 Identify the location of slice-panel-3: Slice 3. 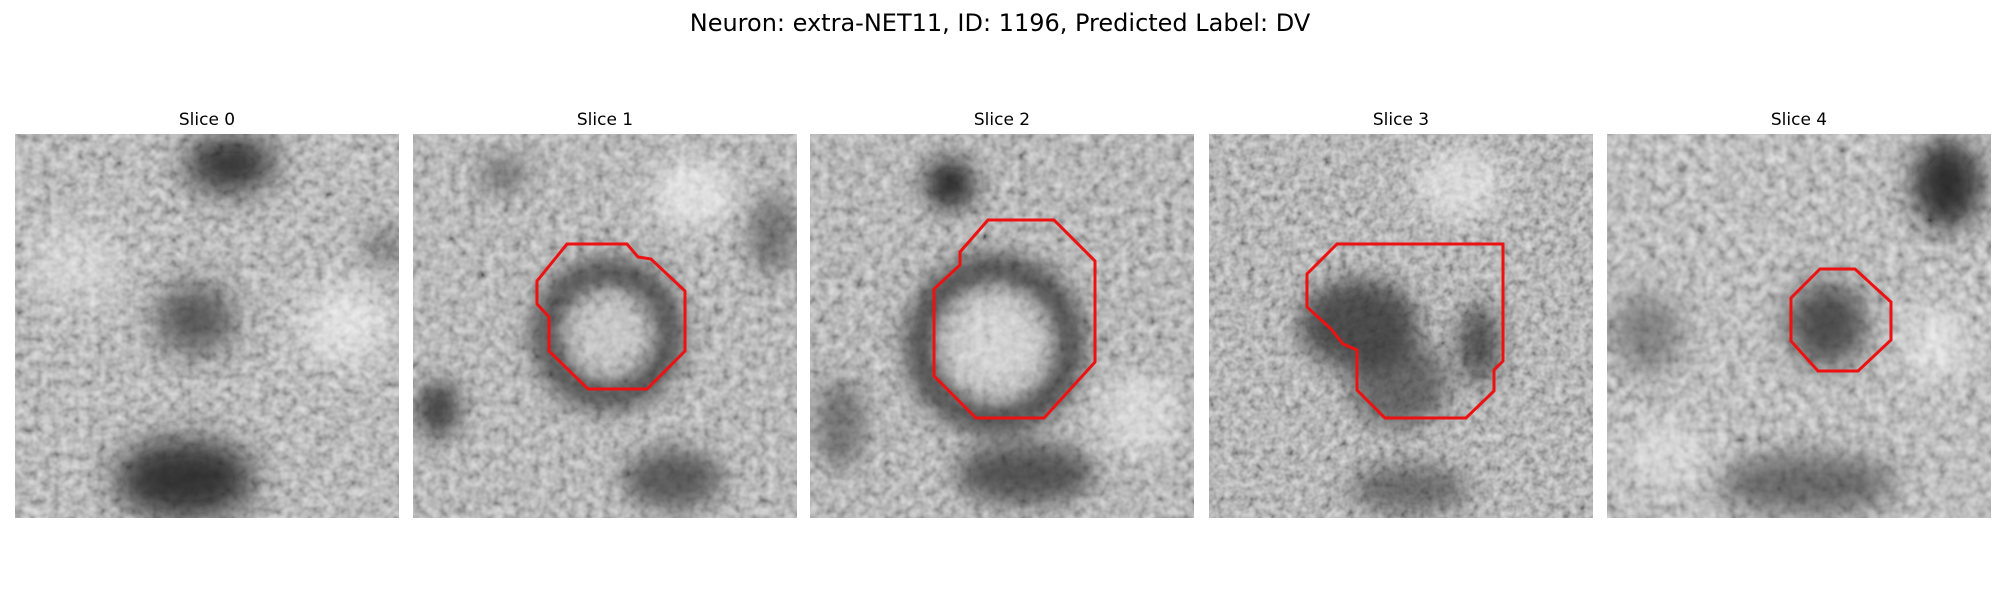
(1401, 312).